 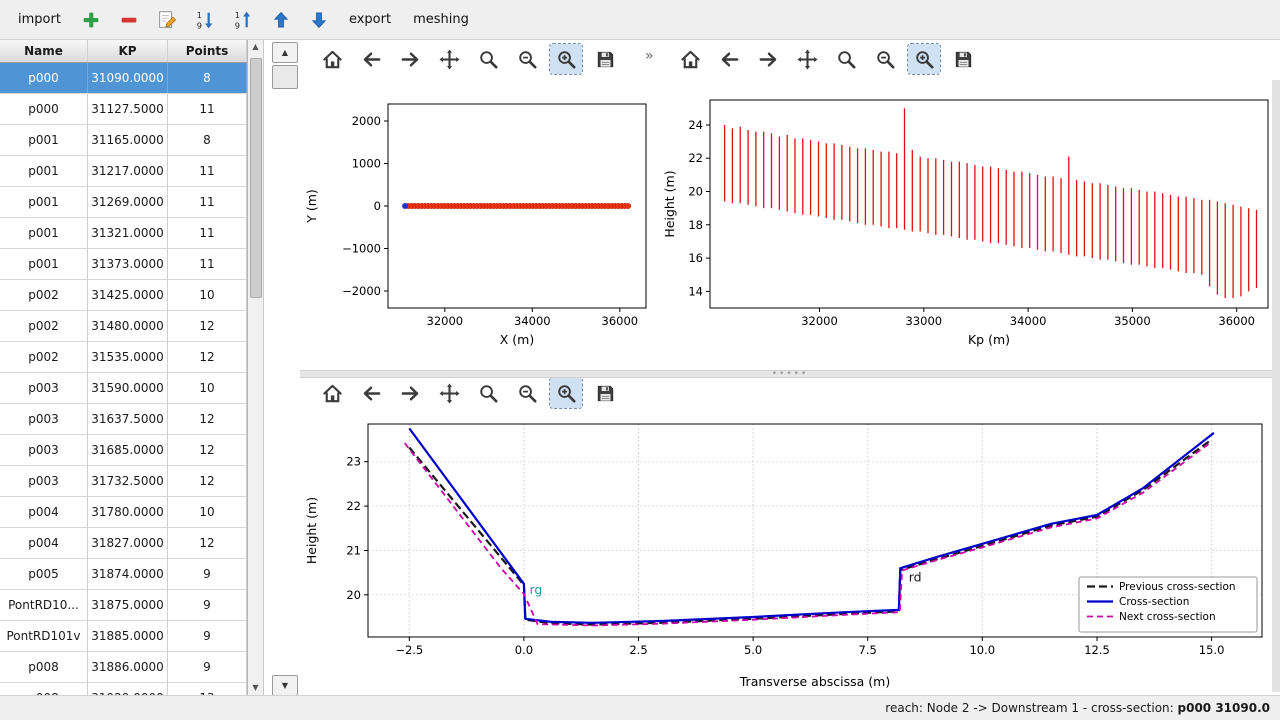 What do you see at coordinates (123, 450) in the screenshot?
I see `table-row: p003 31685.0000 12` at bounding box center [123, 450].